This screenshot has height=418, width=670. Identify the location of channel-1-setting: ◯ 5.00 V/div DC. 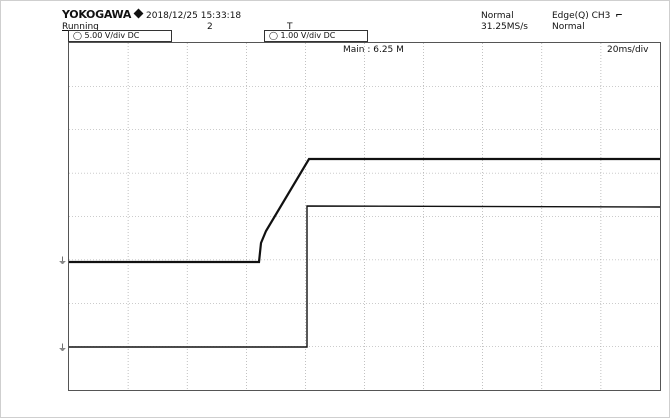
(120, 36).